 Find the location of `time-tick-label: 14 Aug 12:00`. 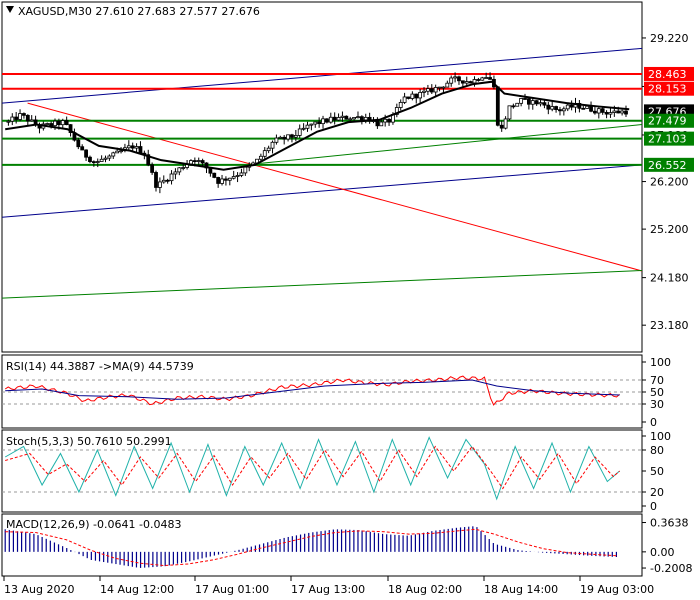

time-tick-label: 14 Aug 12:00 is located at coordinates (137, 589).